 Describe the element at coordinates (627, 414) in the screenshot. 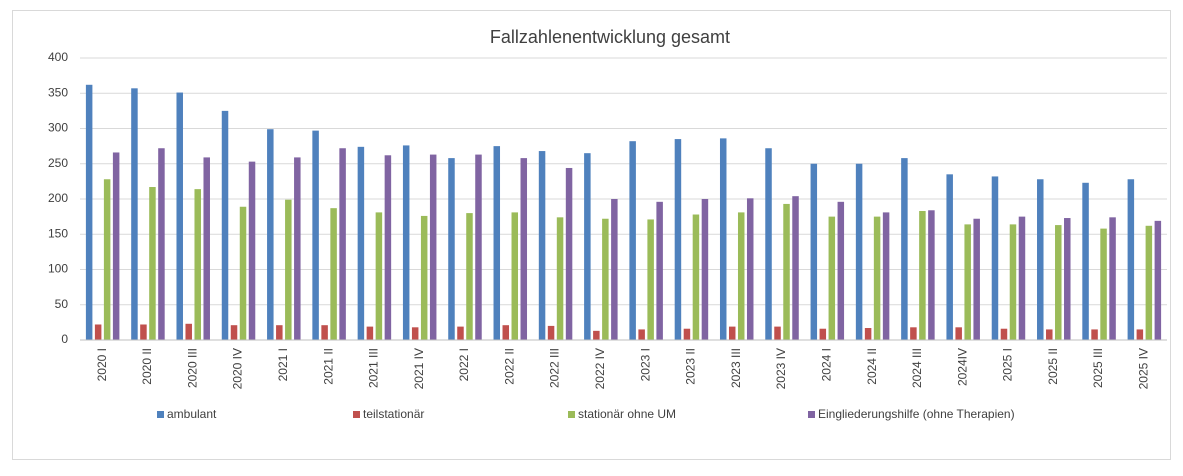

I see `legend-label: stationär ohne UM` at that location.